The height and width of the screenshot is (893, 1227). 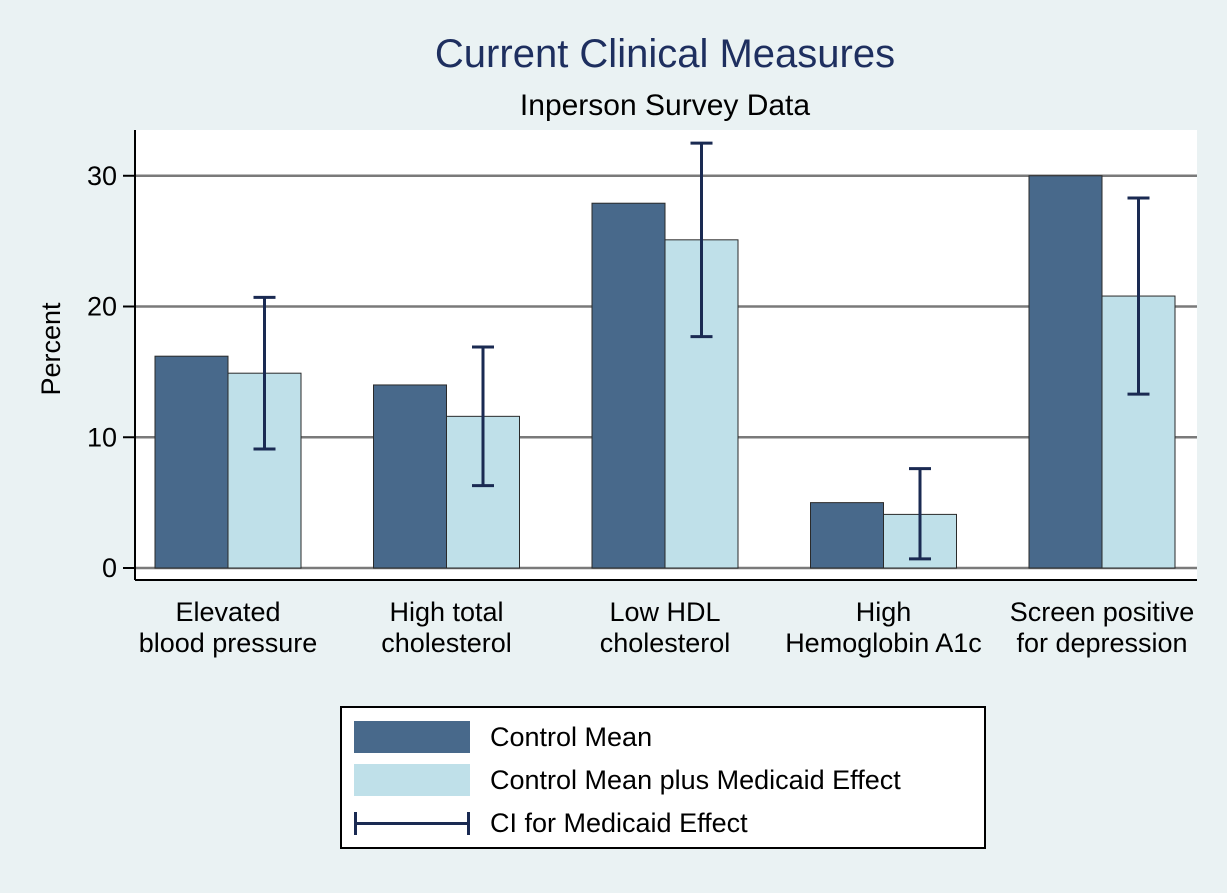 What do you see at coordinates (446, 627) in the screenshot?
I see `x-tick-label: High total cholesterol` at bounding box center [446, 627].